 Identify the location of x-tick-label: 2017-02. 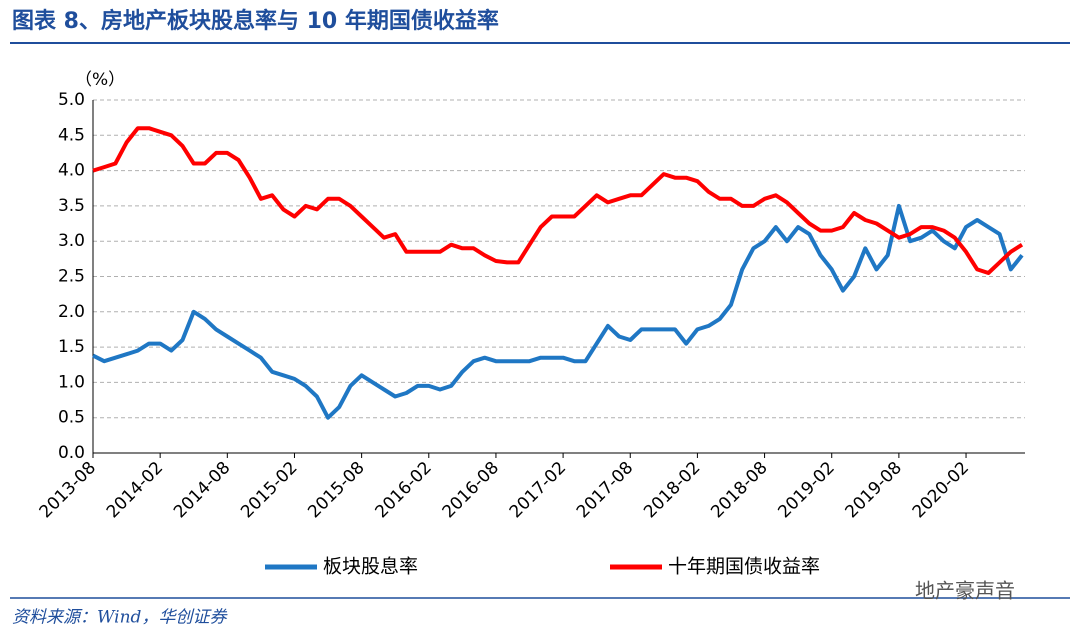
(538, 490).